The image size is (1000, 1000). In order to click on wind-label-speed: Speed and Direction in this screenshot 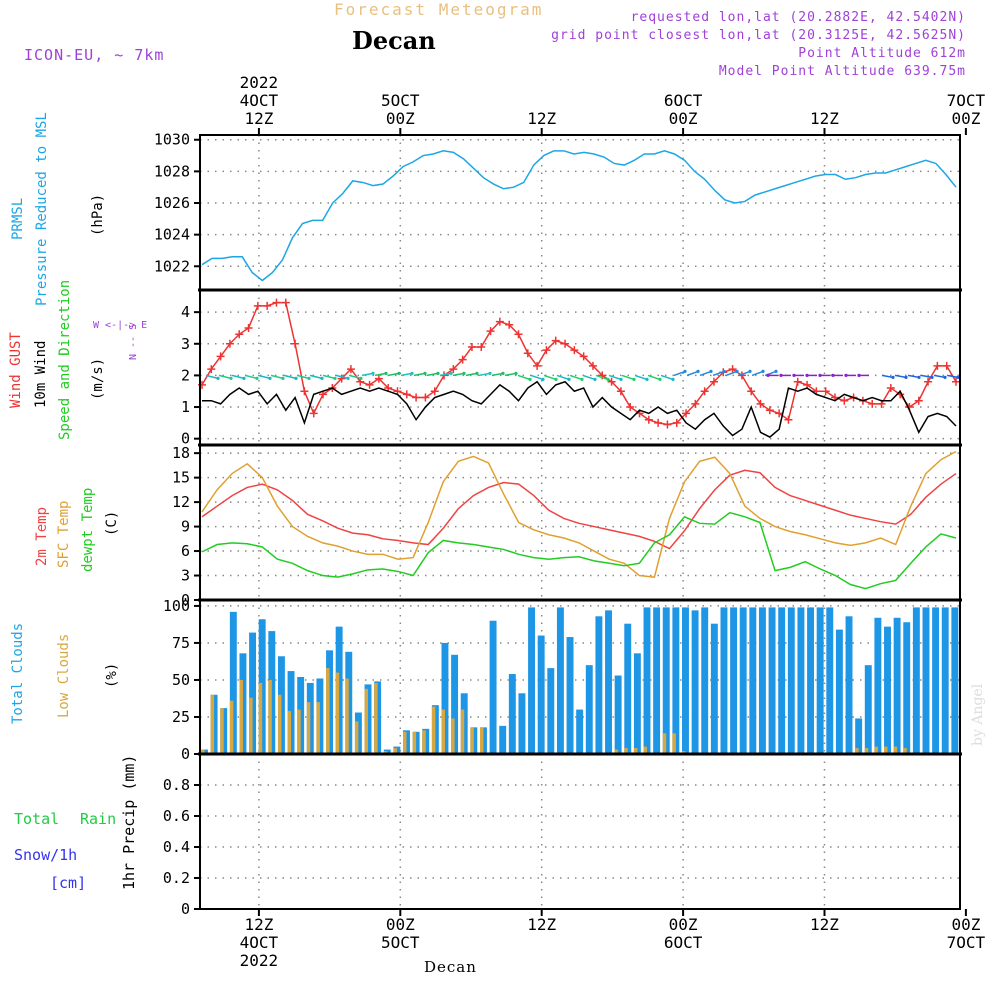, I will do `click(65, 359)`.